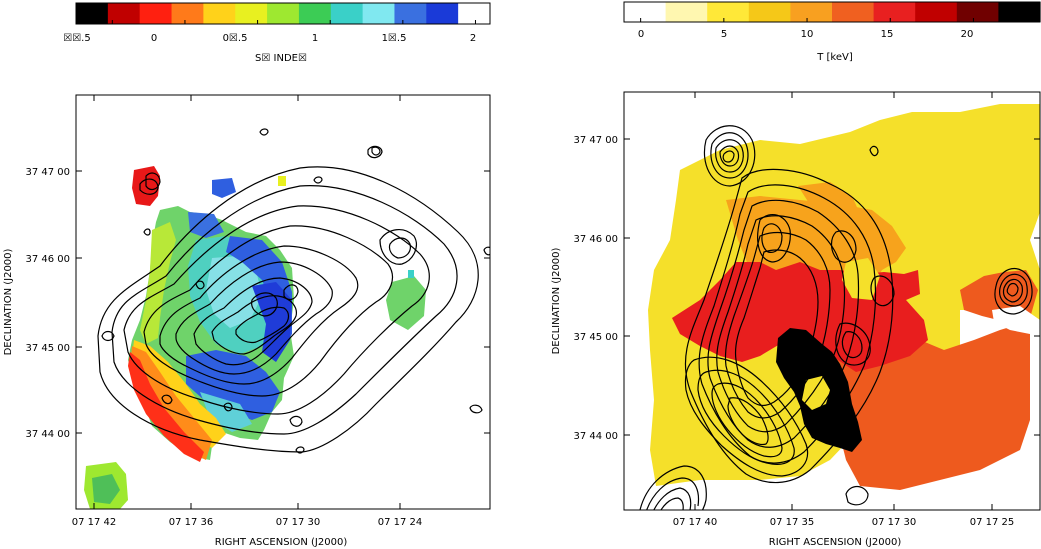 The image size is (1041, 549). Describe the element at coordinates (595, 140) in the screenshot. I see `right-y-tick-label: 37 47 00` at that location.